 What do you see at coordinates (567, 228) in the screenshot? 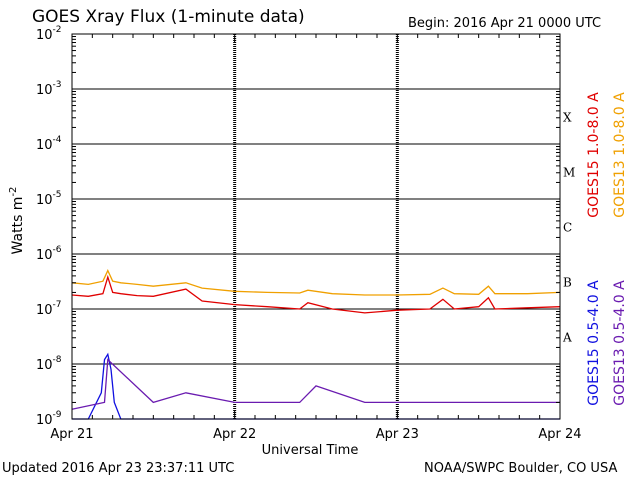
I see `flare-class-label: C` at bounding box center [567, 228].